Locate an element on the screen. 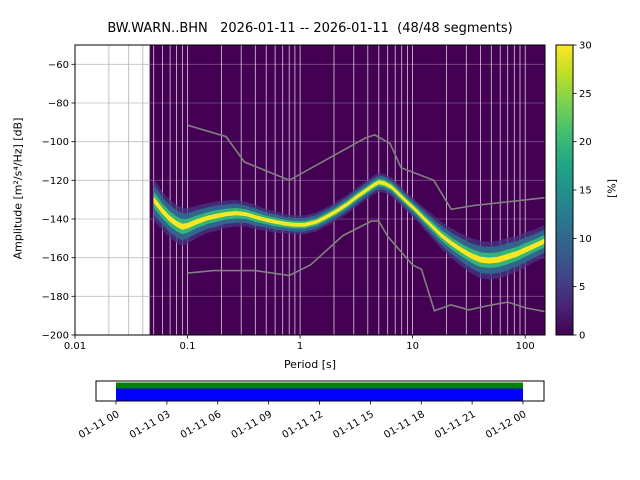 This screenshot has width=640, height=480. x-axis-label: Period [s] is located at coordinates (310, 364).